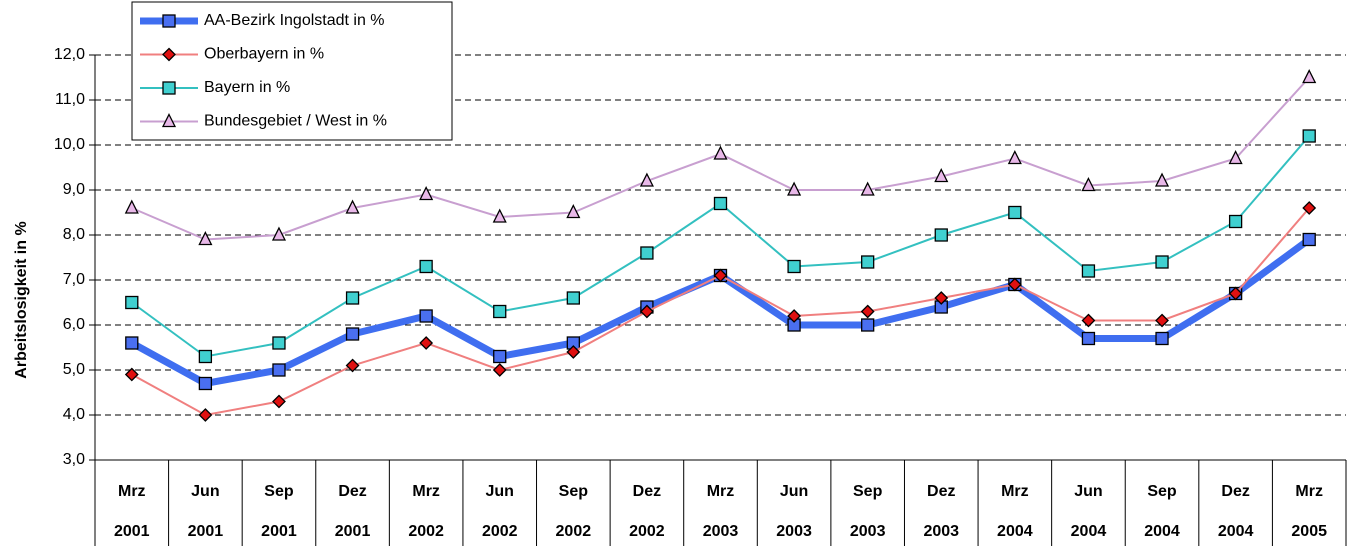  Describe the element at coordinates (74, 369) in the screenshot. I see `y-tick-label: 5,0` at that location.